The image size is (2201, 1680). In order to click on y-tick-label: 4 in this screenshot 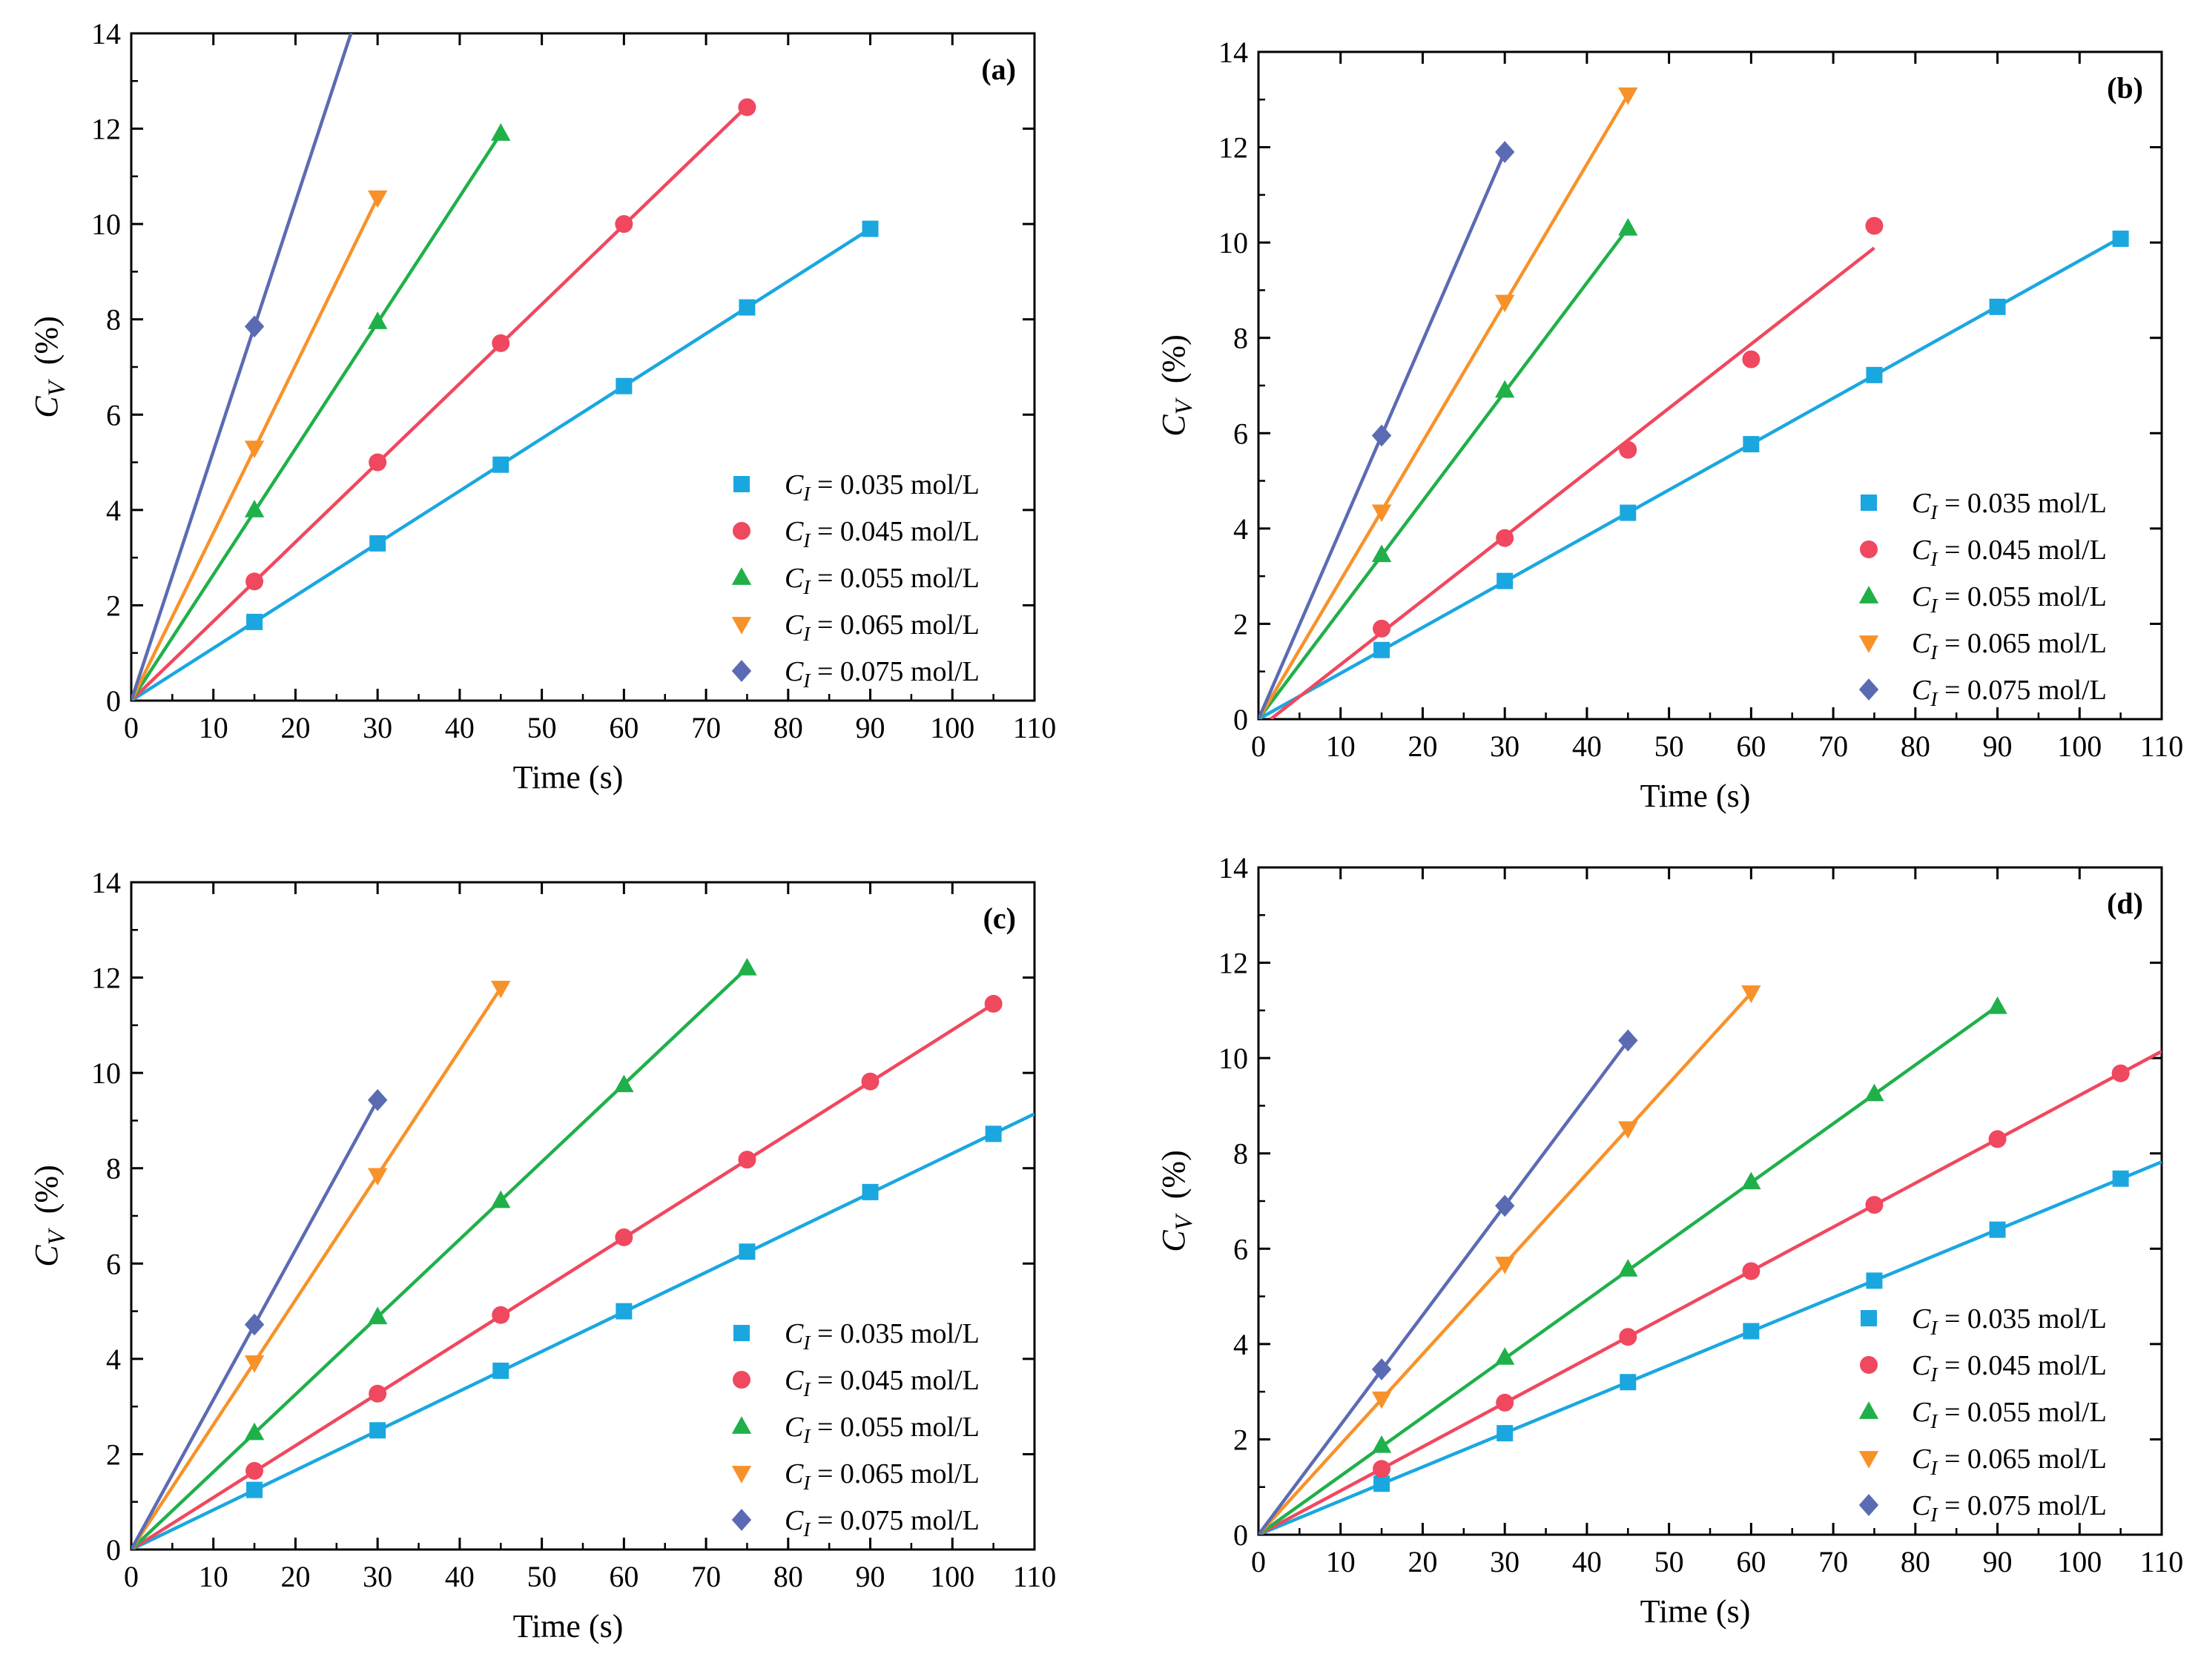, I will do `click(113, 510)`.